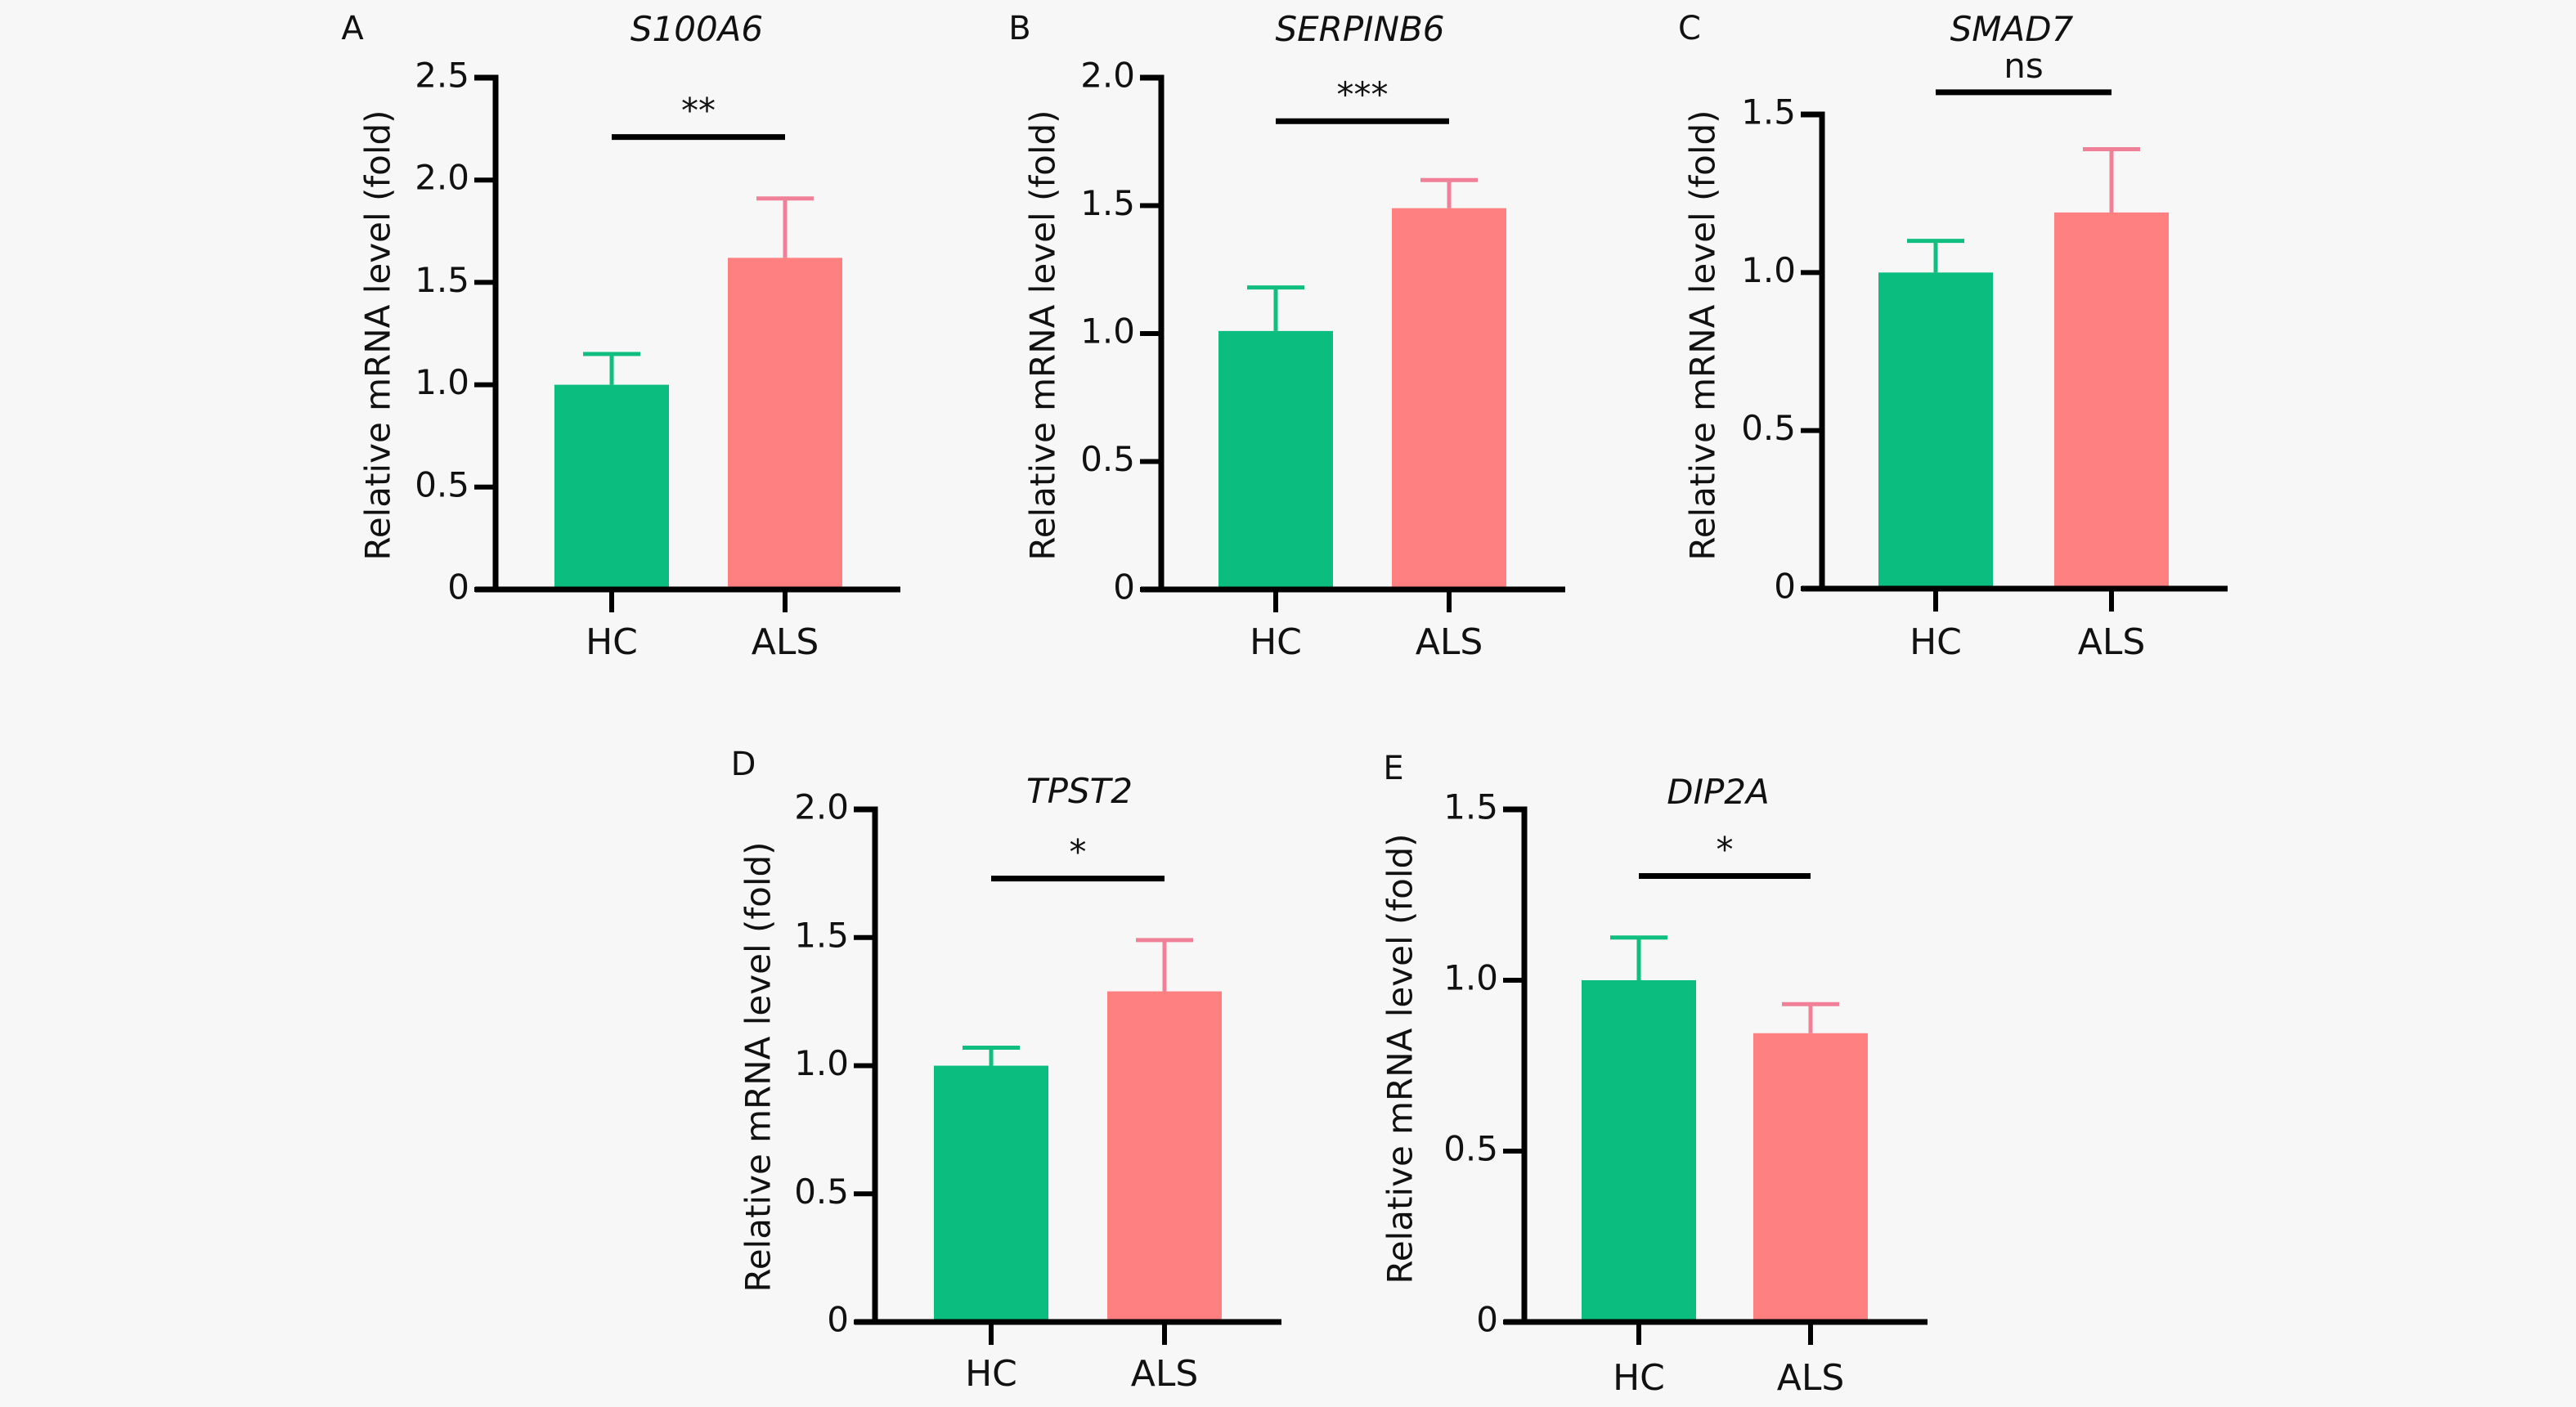 This screenshot has height=1407, width=2576. Describe the element at coordinates (2024, 66) in the screenshot. I see `significance-label: ns` at that location.